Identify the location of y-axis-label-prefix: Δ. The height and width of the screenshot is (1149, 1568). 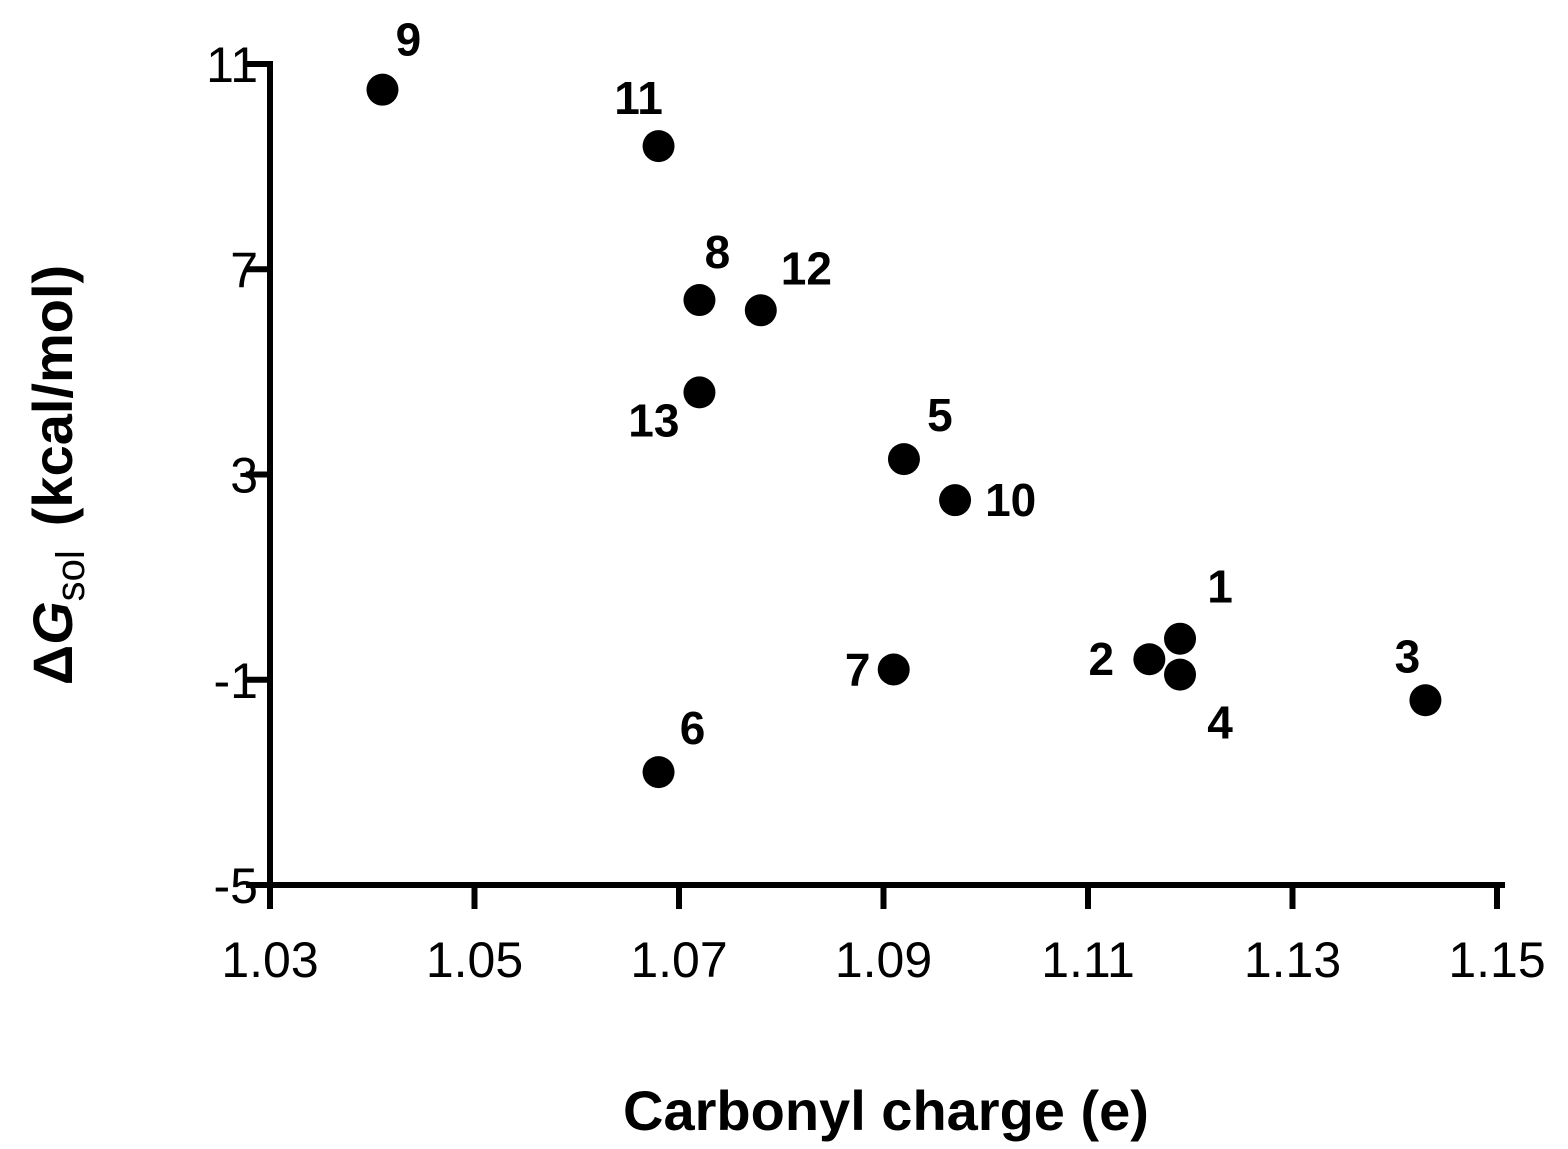
(52, 665).